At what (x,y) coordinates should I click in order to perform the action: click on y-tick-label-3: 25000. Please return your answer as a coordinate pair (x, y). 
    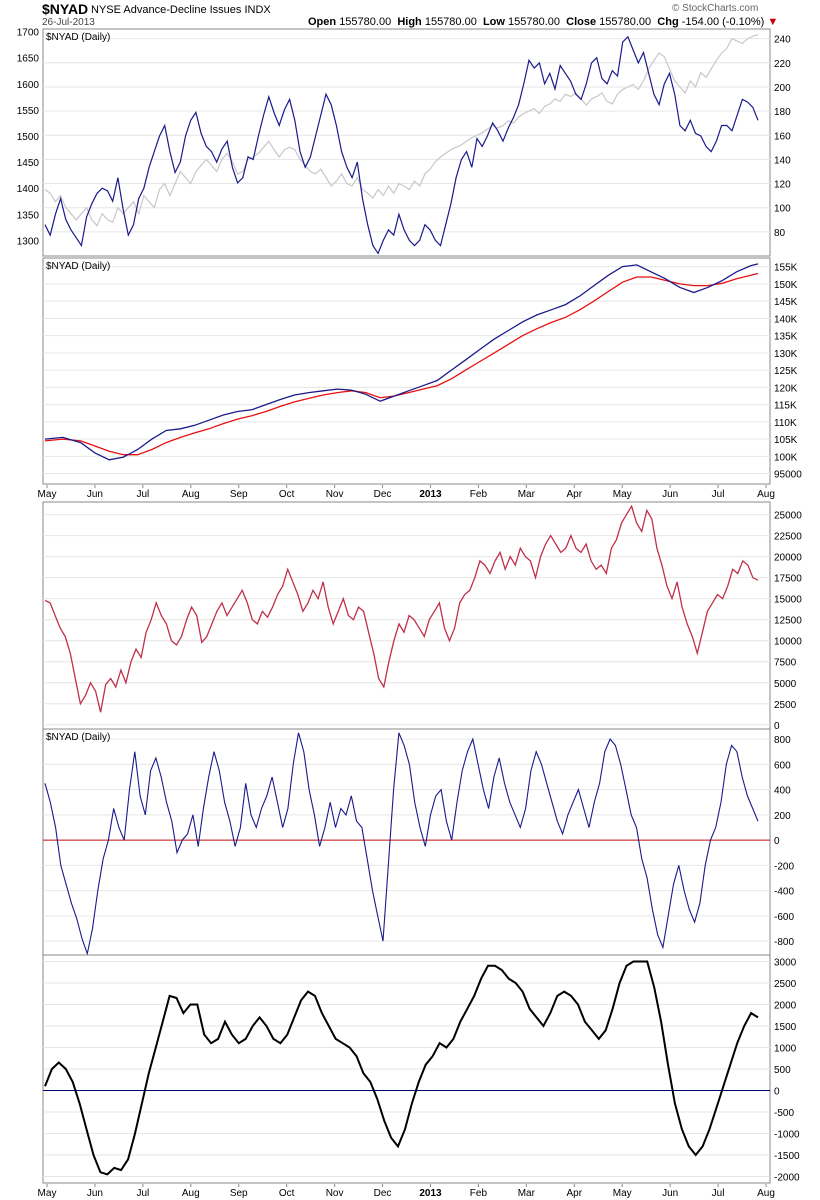
    Looking at the image, I should click on (788, 516).